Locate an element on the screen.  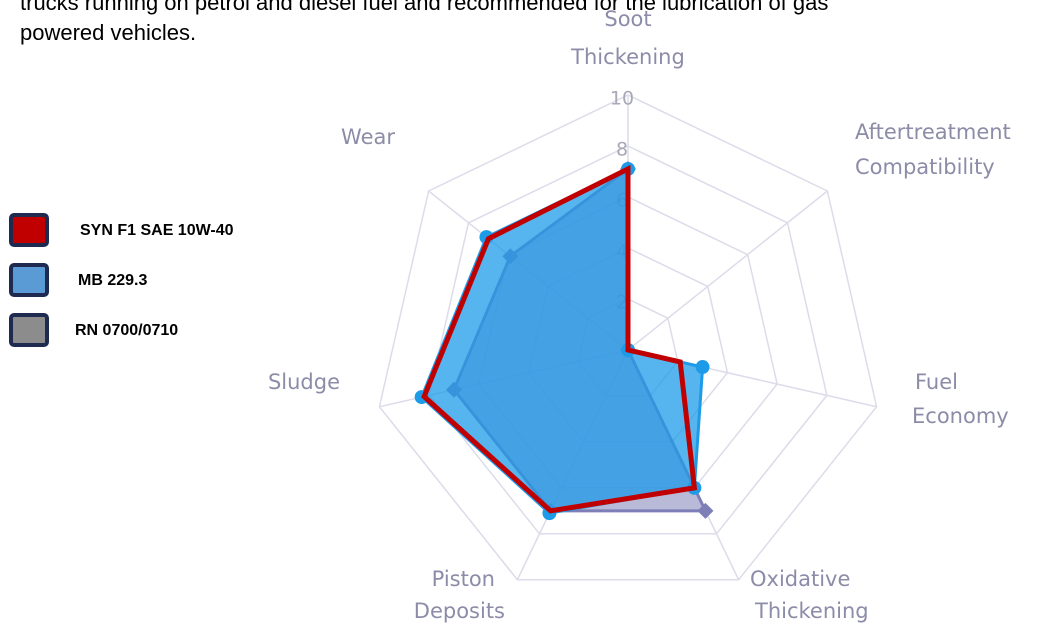
category-label: Deposits is located at coordinates (459, 611).